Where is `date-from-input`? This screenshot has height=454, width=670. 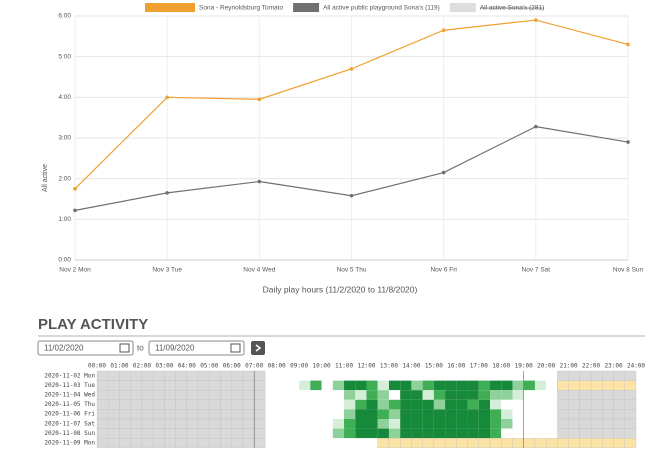 date-from-input is located at coordinates (85, 348).